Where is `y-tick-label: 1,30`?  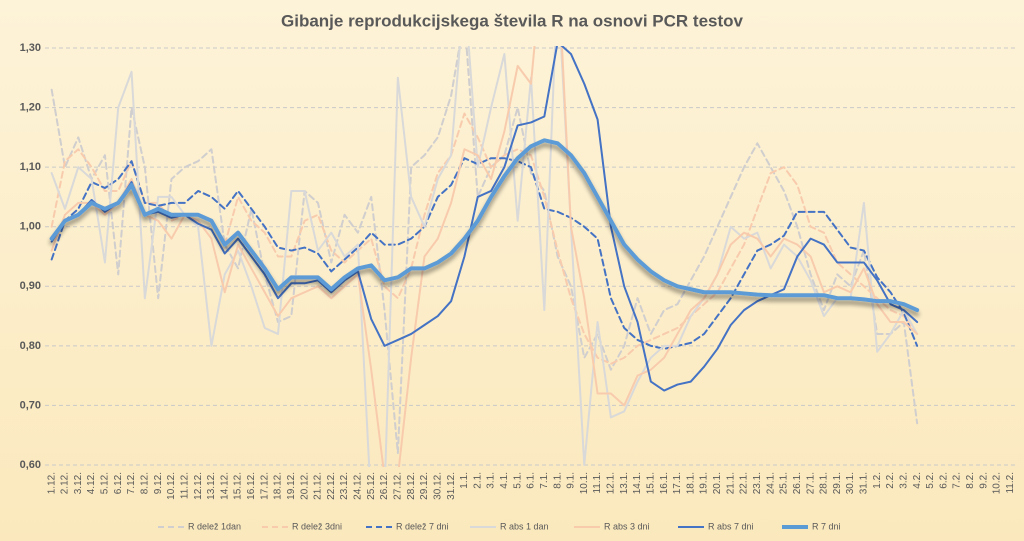 y-tick-label: 1,30 is located at coordinates (30, 48).